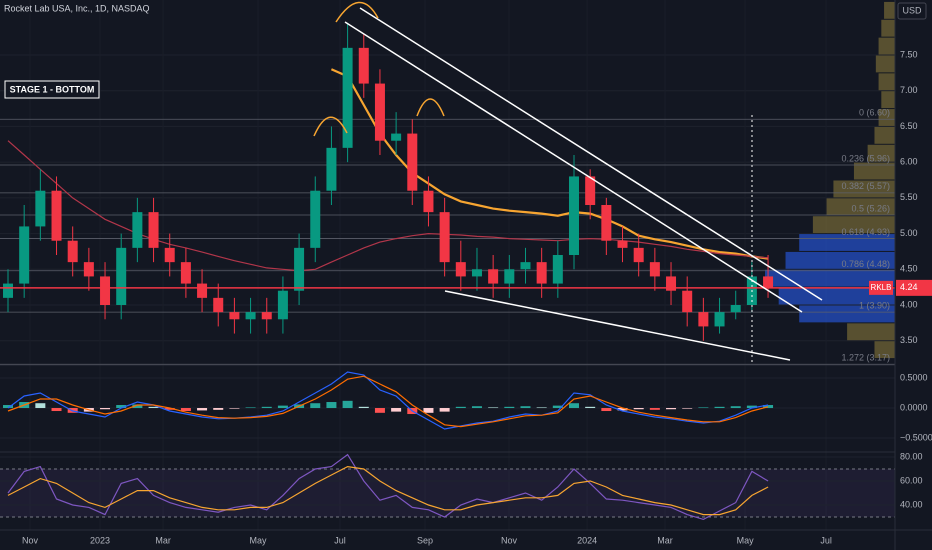  I want to click on x-tick-label: Nov, so click(30, 540).